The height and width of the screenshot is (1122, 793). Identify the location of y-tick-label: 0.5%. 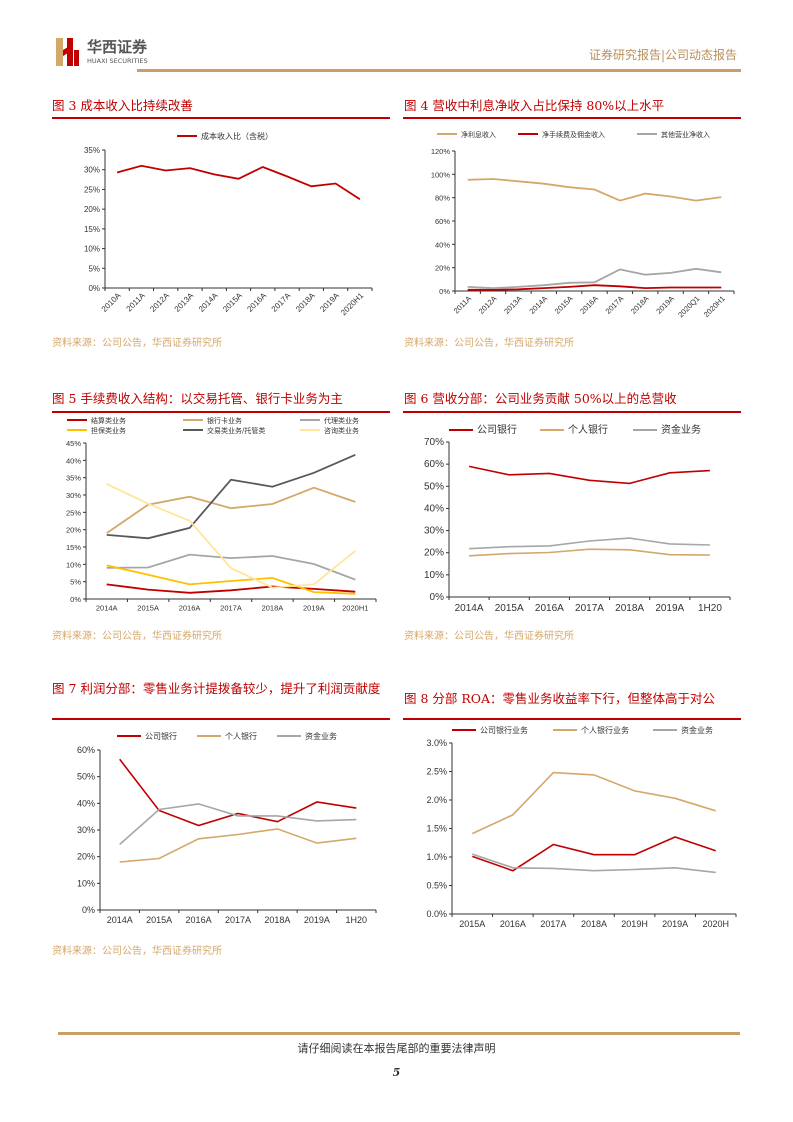
(436, 886).